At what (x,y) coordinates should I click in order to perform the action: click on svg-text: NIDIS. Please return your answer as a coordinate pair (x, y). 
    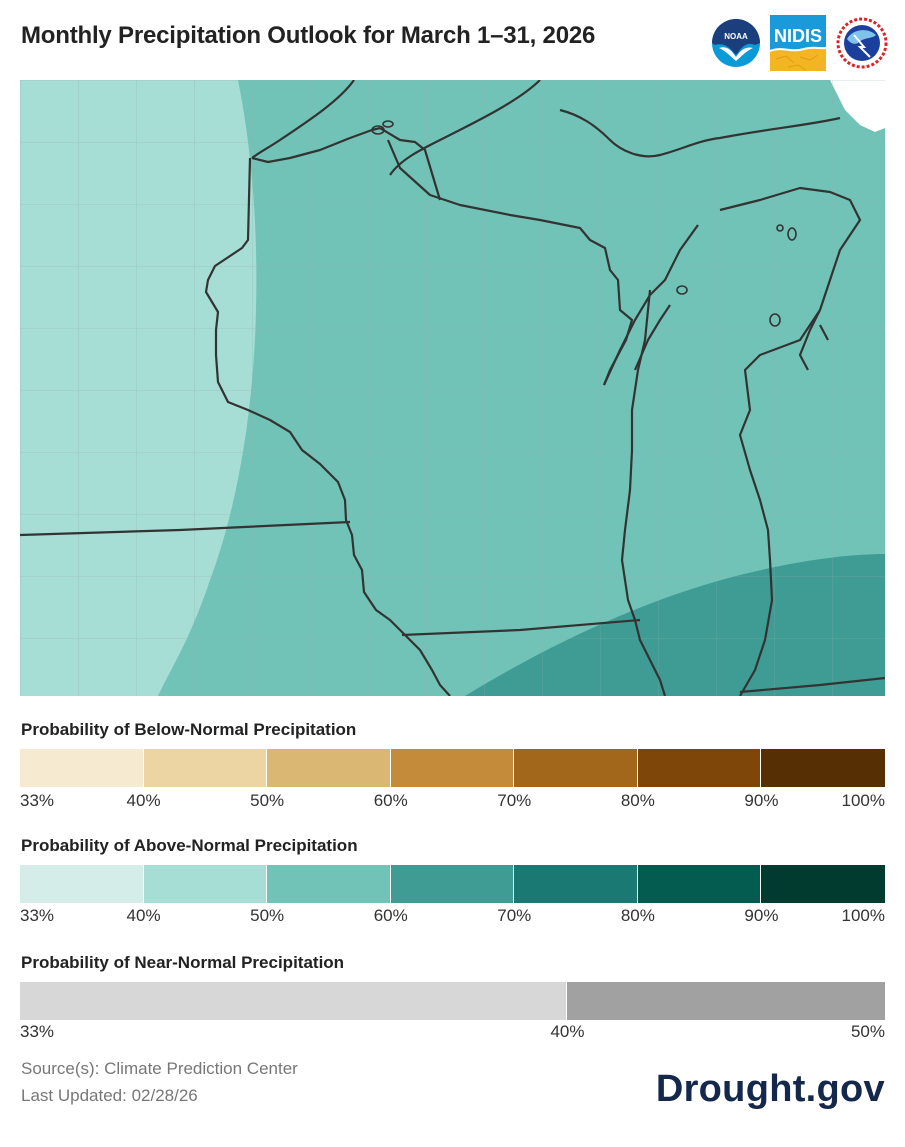
    Looking at the image, I should click on (798, 36).